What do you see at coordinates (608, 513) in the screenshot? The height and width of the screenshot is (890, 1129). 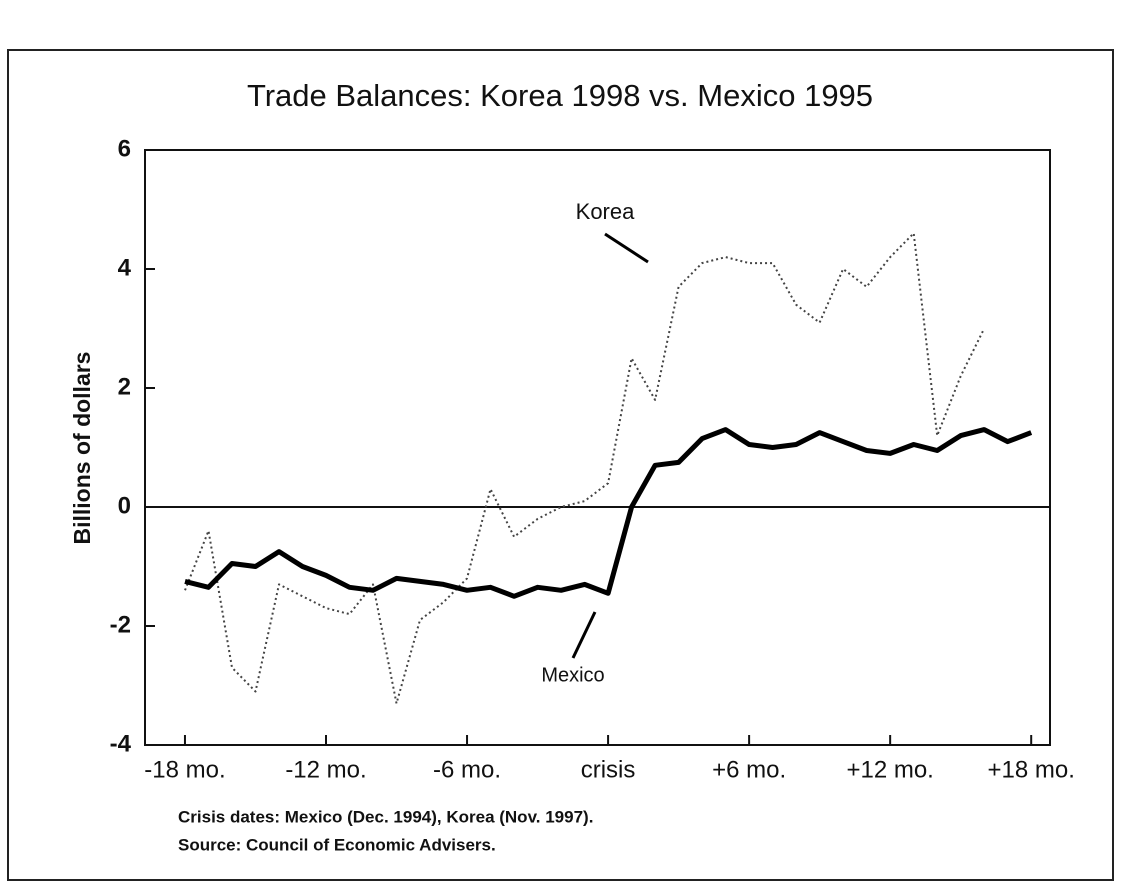 I see `series-line` at bounding box center [608, 513].